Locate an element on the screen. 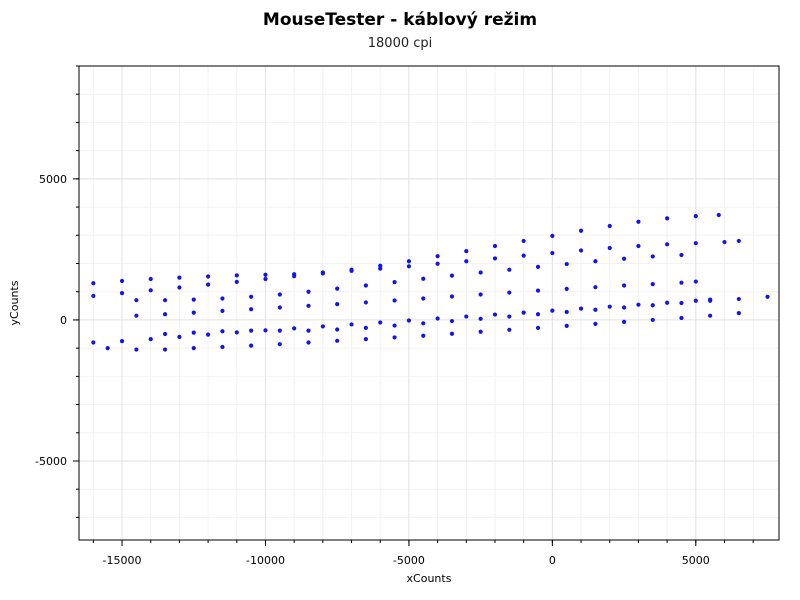 This screenshot has height=600, width=800. x-tick-label: -15000 is located at coordinates (122, 560).